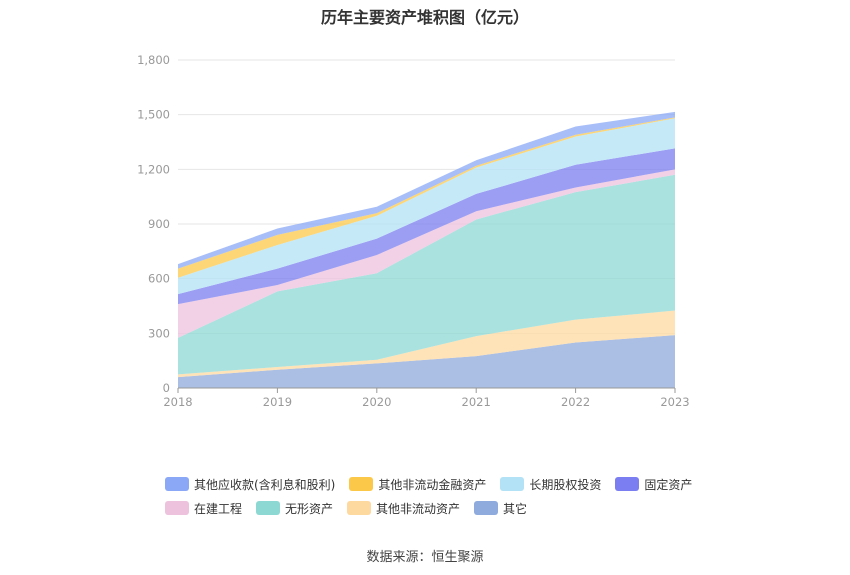 The image size is (850, 575). Describe the element at coordinates (159, 224) in the screenshot. I see `y-tick-label: 900` at that location.